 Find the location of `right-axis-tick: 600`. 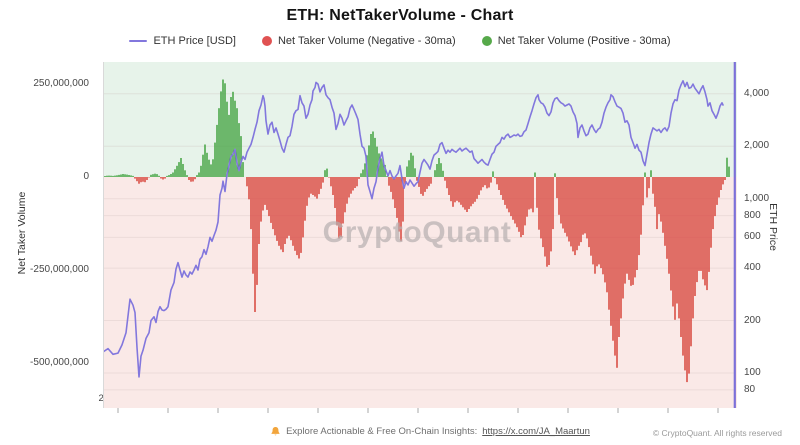

right-axis-tick: 600 is located at coordinates (752, 237).